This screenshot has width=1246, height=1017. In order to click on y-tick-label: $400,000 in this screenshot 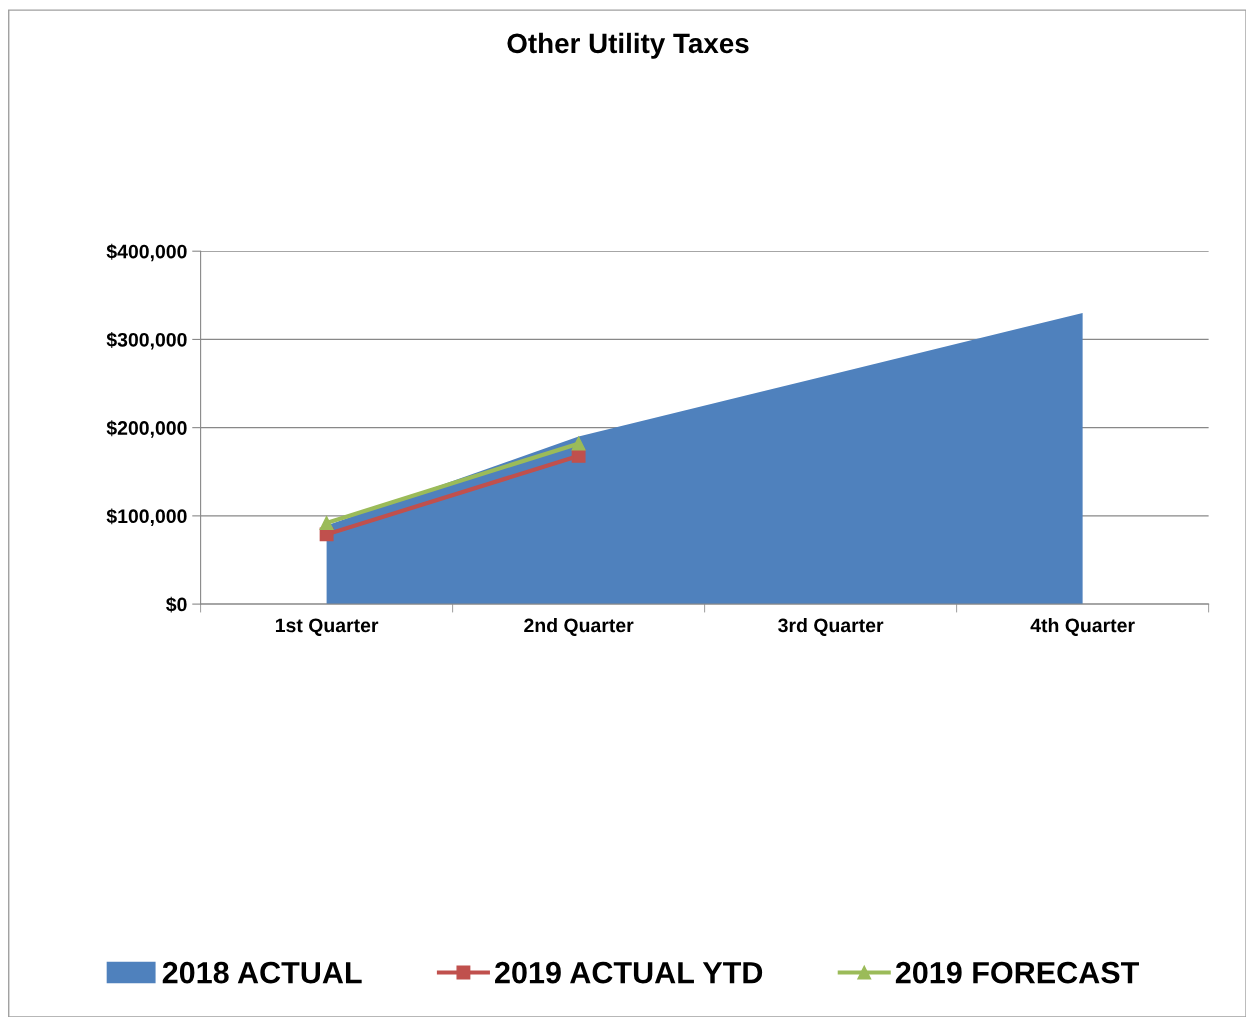, I will do `click(146, 252)`.